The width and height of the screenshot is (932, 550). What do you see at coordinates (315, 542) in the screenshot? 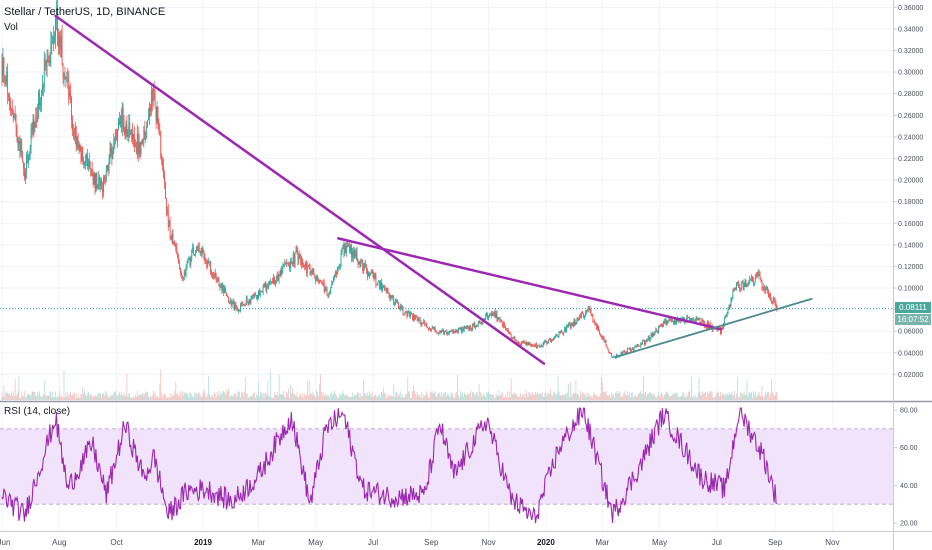
I see `x-tick-label: May` at bounding box center [315, 542].